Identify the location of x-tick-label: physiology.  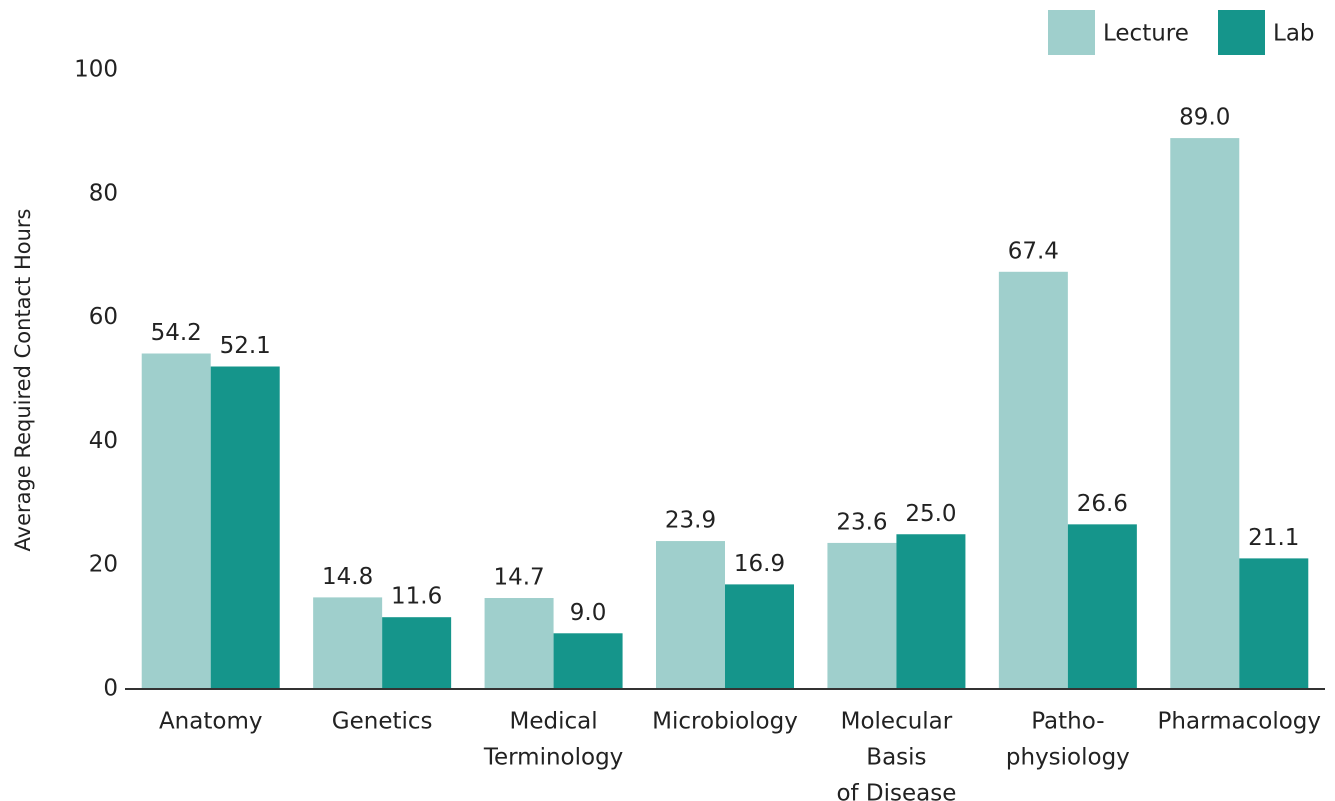
(1068, 758).